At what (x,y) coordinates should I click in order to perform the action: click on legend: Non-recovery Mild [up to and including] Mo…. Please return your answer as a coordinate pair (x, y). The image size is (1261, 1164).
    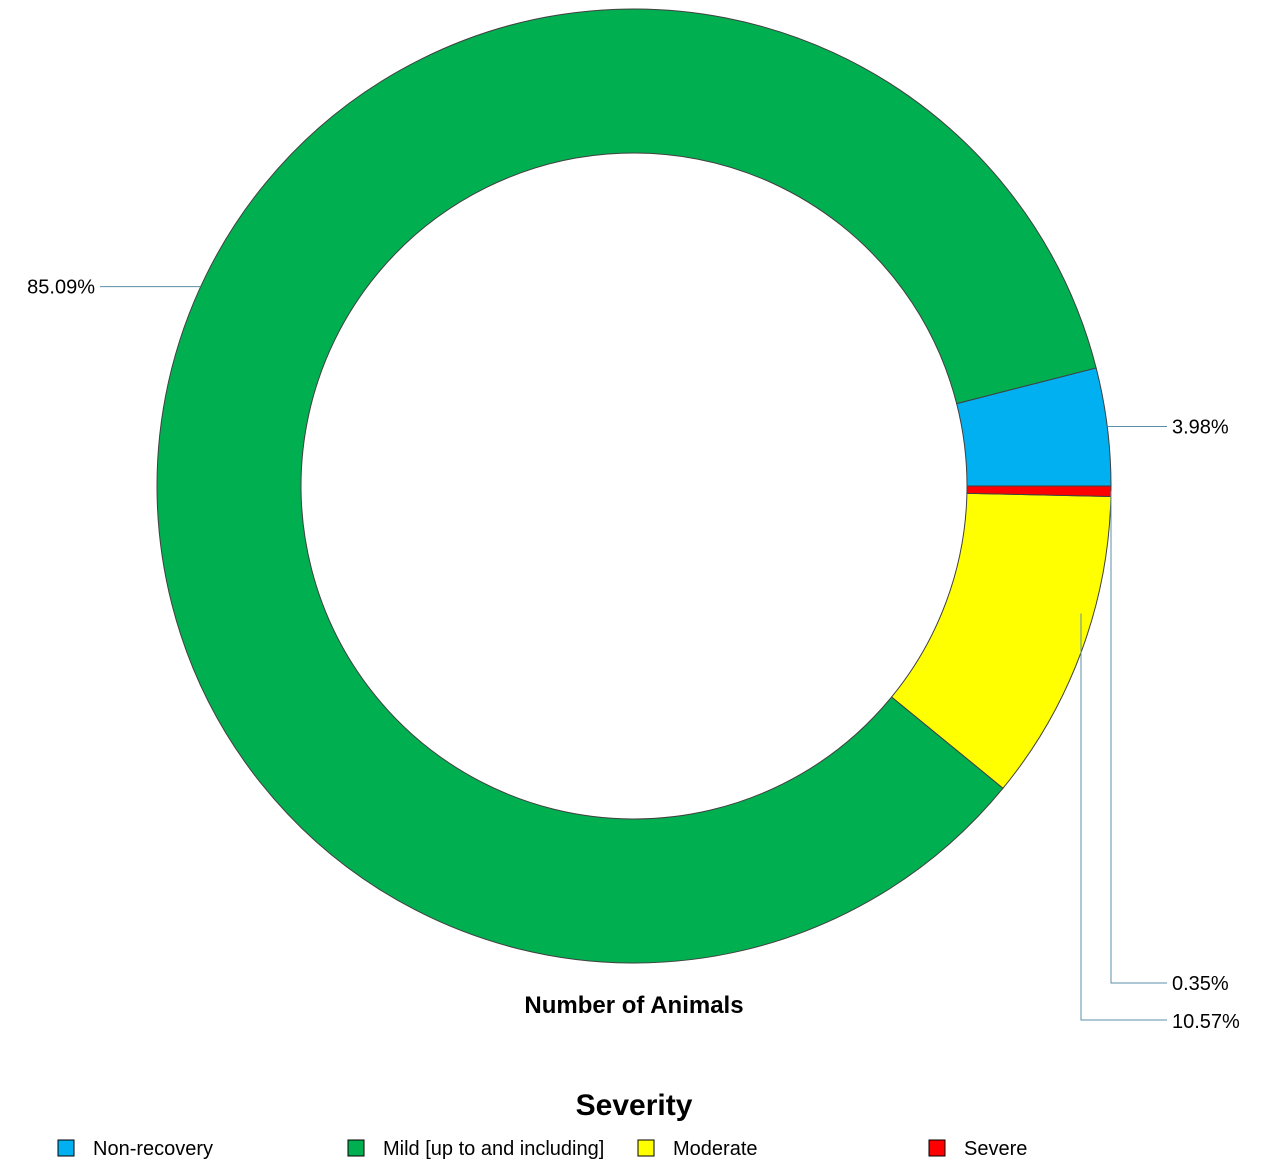
    Looking at the image, I should click on (542, 1149).